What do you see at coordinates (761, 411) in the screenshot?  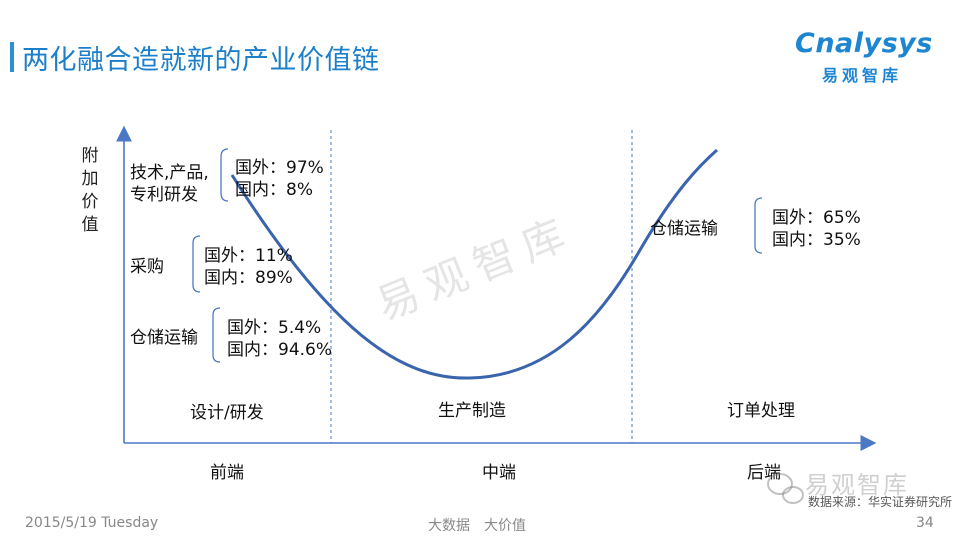 I see `phase-order: 订单处理` at bounding box center [761, 411].